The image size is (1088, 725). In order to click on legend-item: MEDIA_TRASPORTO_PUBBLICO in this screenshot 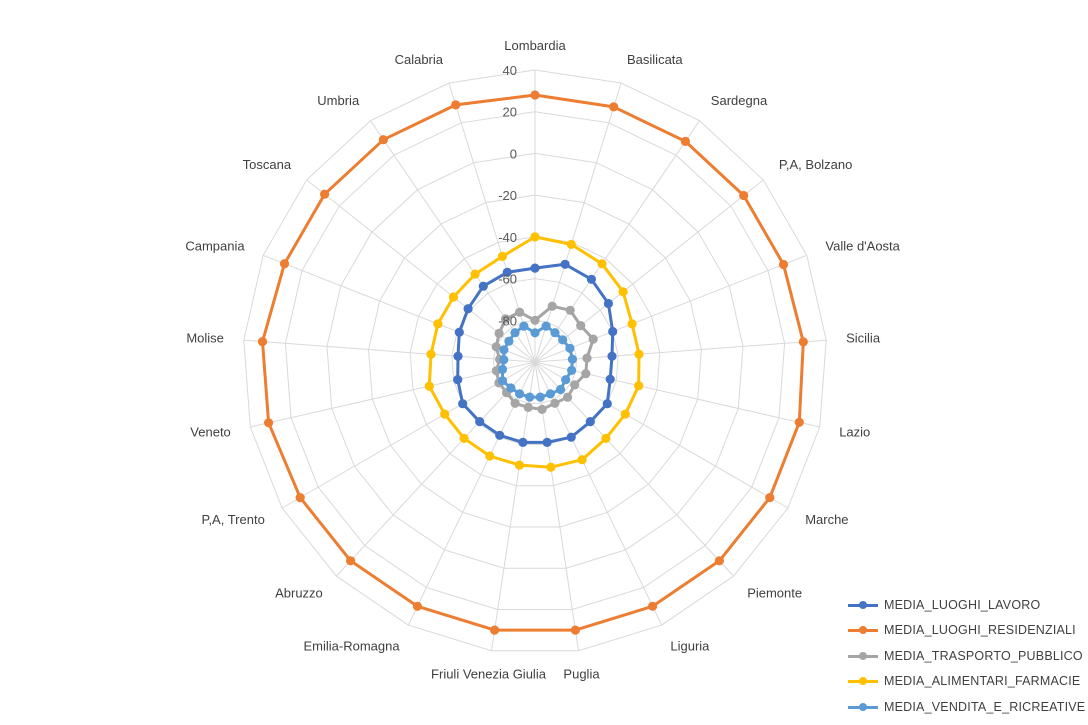, I will do `click(966, 656)`.